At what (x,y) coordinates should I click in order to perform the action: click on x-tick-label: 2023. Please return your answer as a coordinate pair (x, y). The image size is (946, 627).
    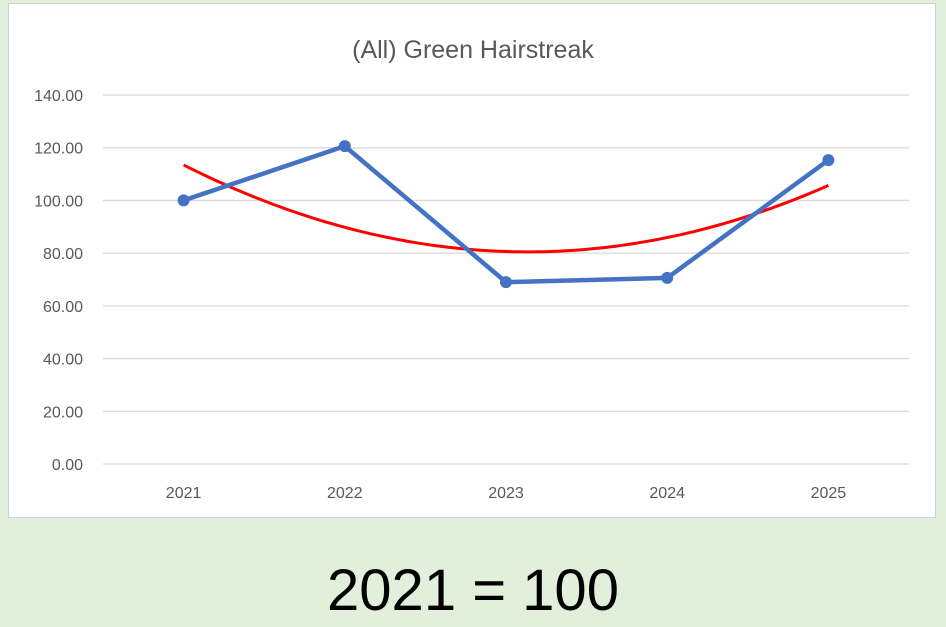
    Looking at the image, I should click on (506, 493).